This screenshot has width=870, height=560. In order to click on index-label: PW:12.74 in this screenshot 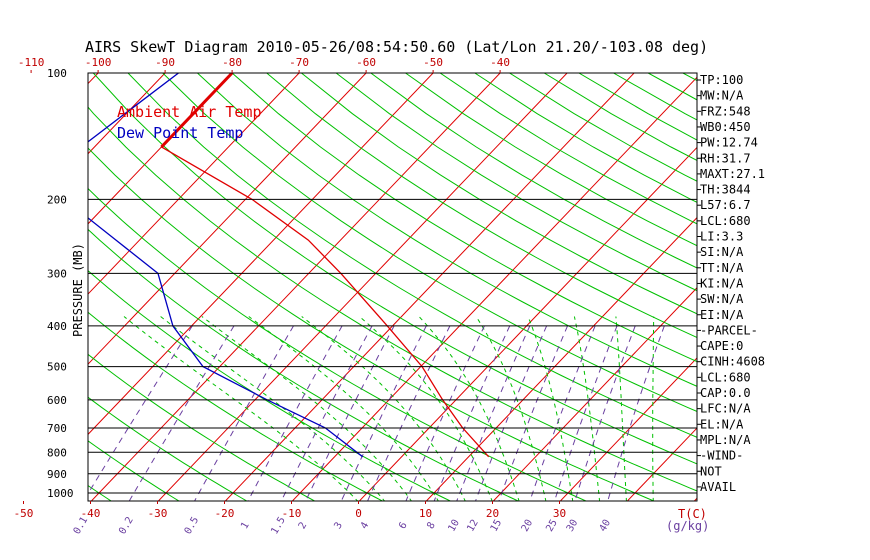, I will do `click(729, 143)`.